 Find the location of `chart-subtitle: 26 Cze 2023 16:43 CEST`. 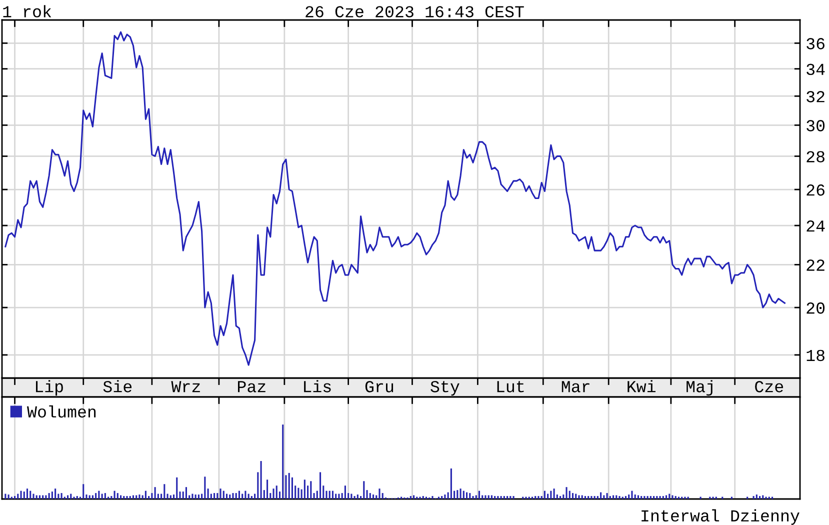

chart-subtitle: 26 Cze 2023 16:43 CEST is located at coordinates (415, 12).